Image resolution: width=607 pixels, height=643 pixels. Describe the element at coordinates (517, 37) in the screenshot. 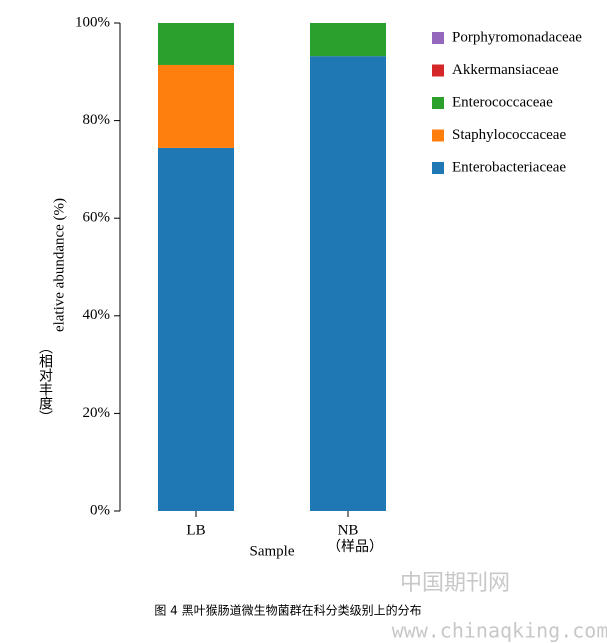

I see `legend-label: Porphyromonadaceae` at that location.